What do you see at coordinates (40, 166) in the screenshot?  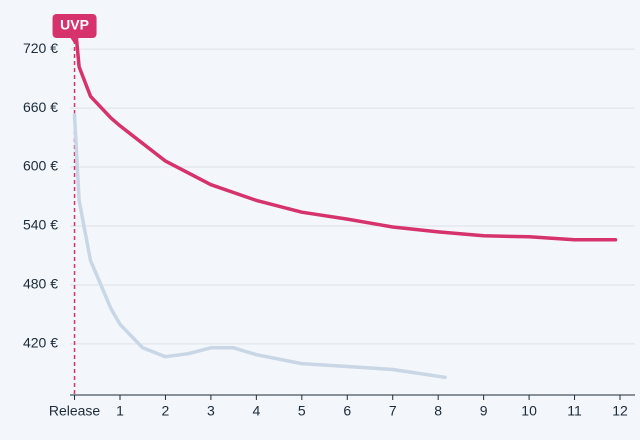 I see `y-tick-label: 600 €` at bounding box center [40, 166].